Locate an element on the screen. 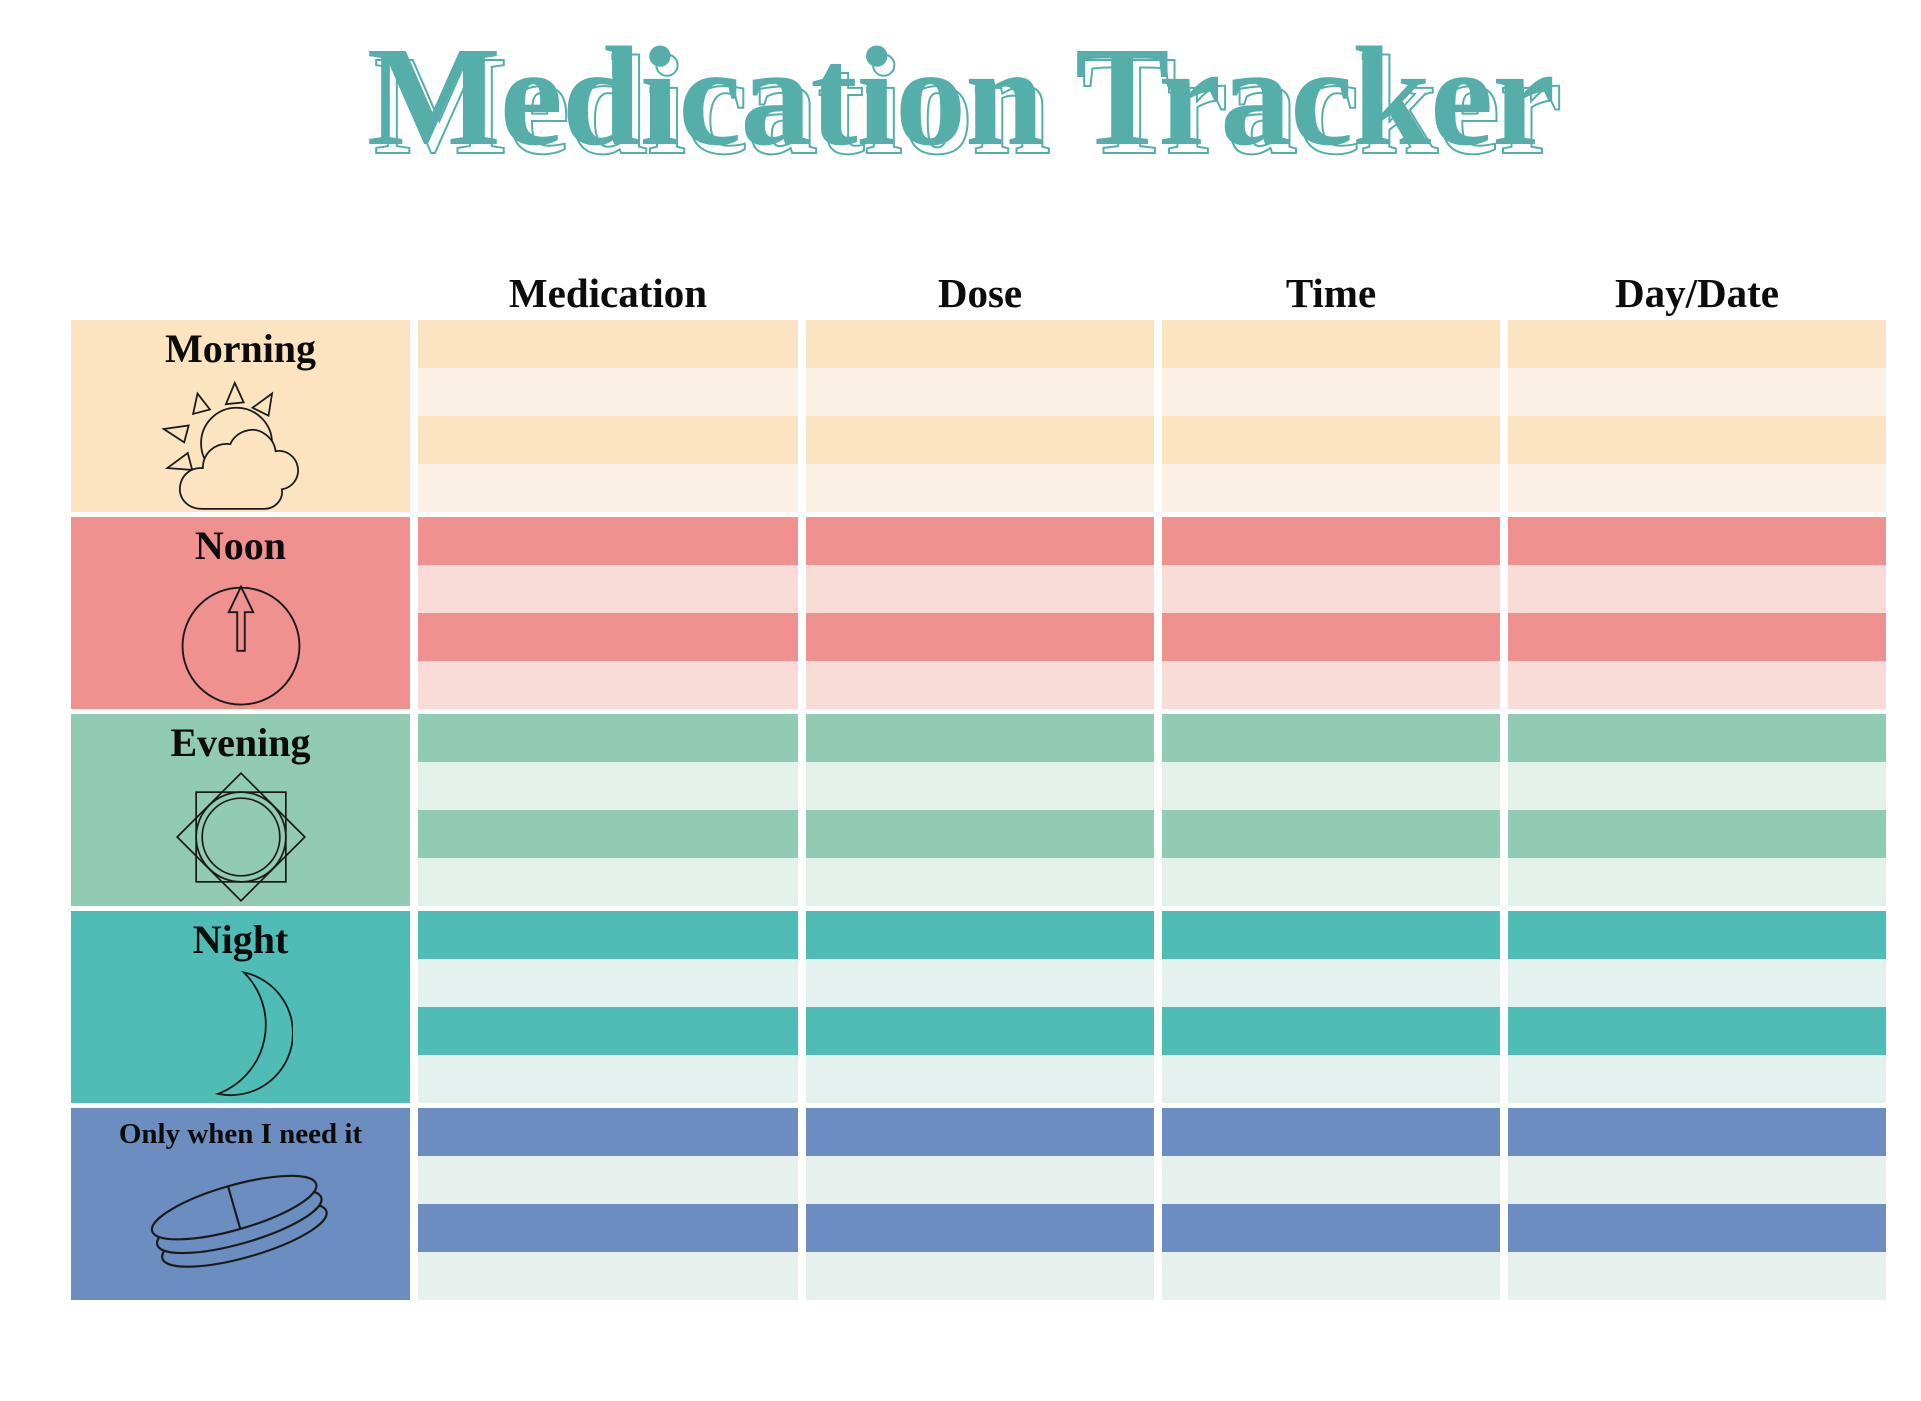  section-only-when-i-need-it: Only when I need it is located at coordinates (978, 1204).